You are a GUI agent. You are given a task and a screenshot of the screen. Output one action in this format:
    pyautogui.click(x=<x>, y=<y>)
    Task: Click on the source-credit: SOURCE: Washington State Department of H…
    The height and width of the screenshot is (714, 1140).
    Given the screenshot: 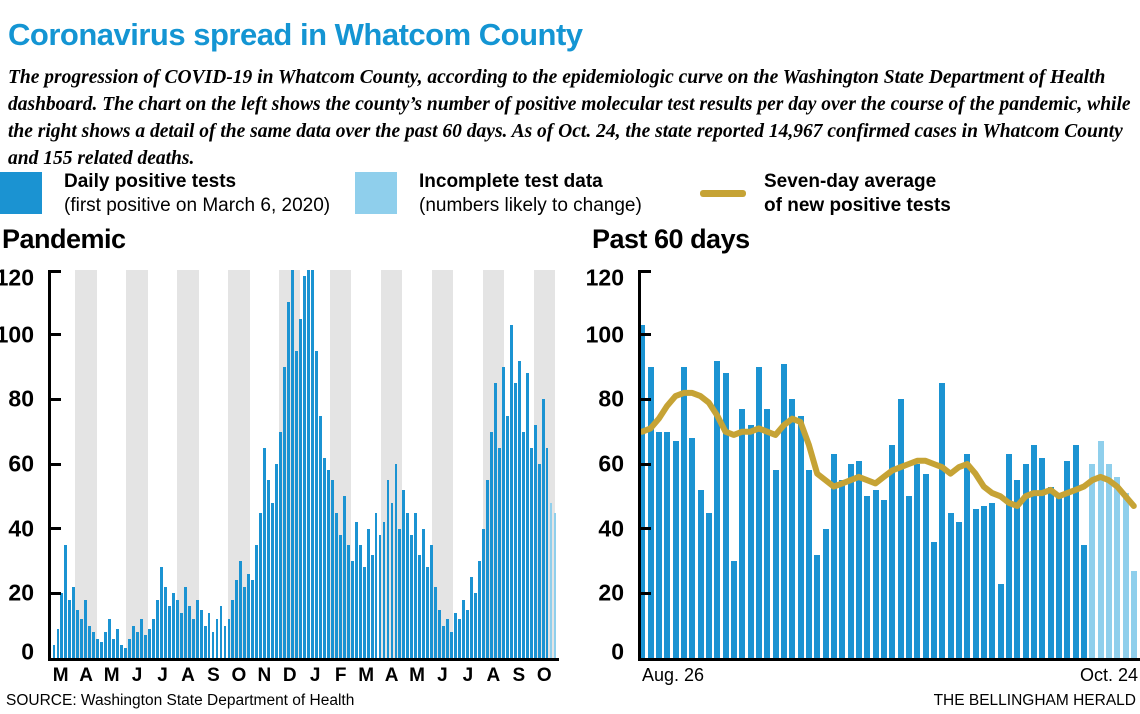 What is the action you would take?
    pyautogui.click(x=180, y=700)
    